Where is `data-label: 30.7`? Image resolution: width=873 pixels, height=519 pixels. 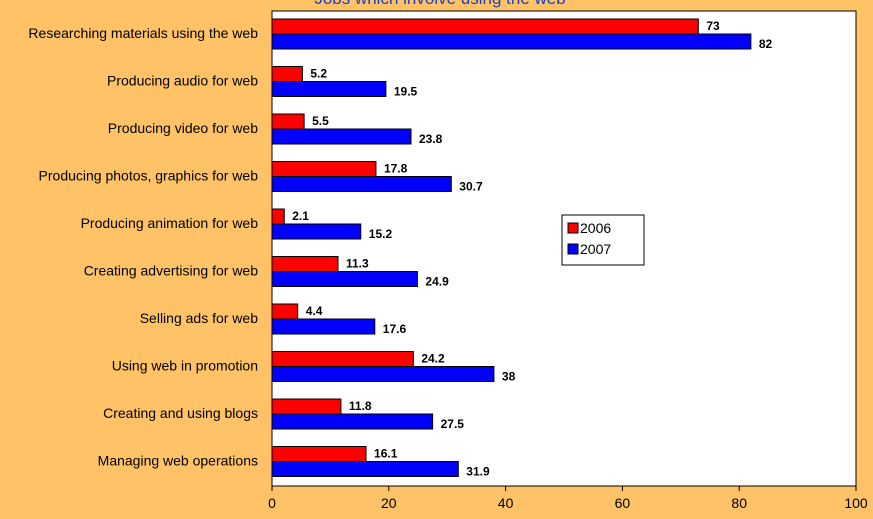
data-label: 30.7 is located at coordinates (471, 187).